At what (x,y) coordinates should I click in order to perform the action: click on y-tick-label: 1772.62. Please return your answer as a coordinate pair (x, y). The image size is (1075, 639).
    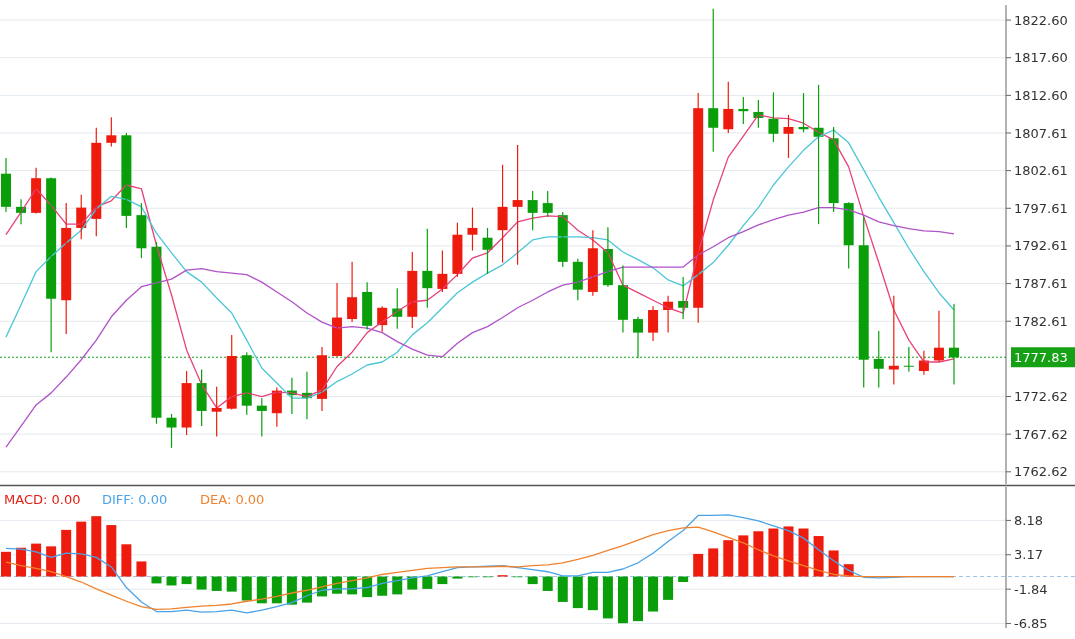
    Looking at the image, I should click on (1041, 397).